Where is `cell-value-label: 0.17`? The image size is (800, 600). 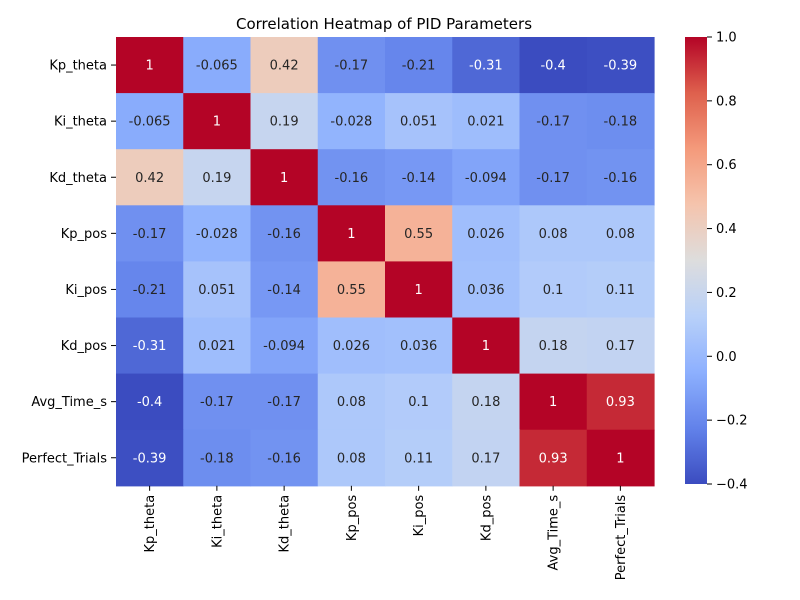
cell-value-label: 0.17 is located at coordinates (620, 346).